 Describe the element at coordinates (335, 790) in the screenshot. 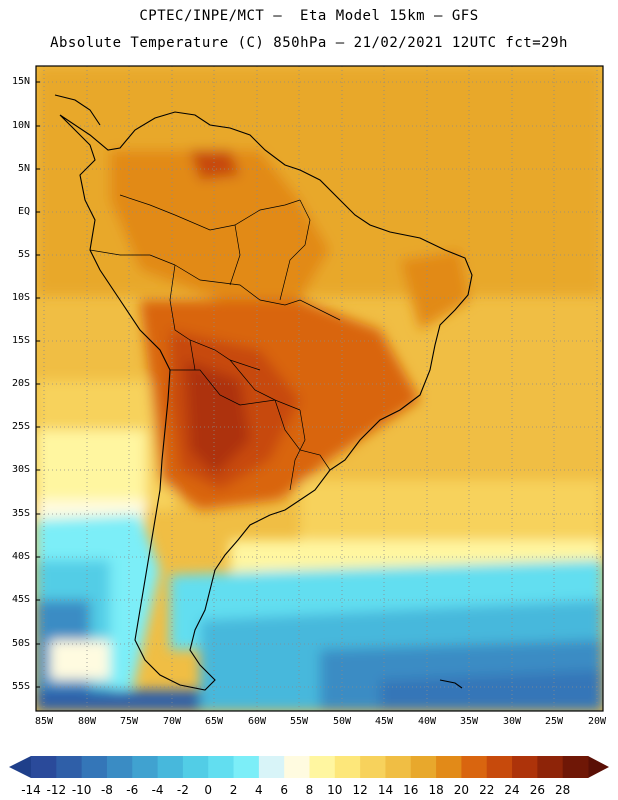

I see `colorbar-tick-label: 10` at that location.